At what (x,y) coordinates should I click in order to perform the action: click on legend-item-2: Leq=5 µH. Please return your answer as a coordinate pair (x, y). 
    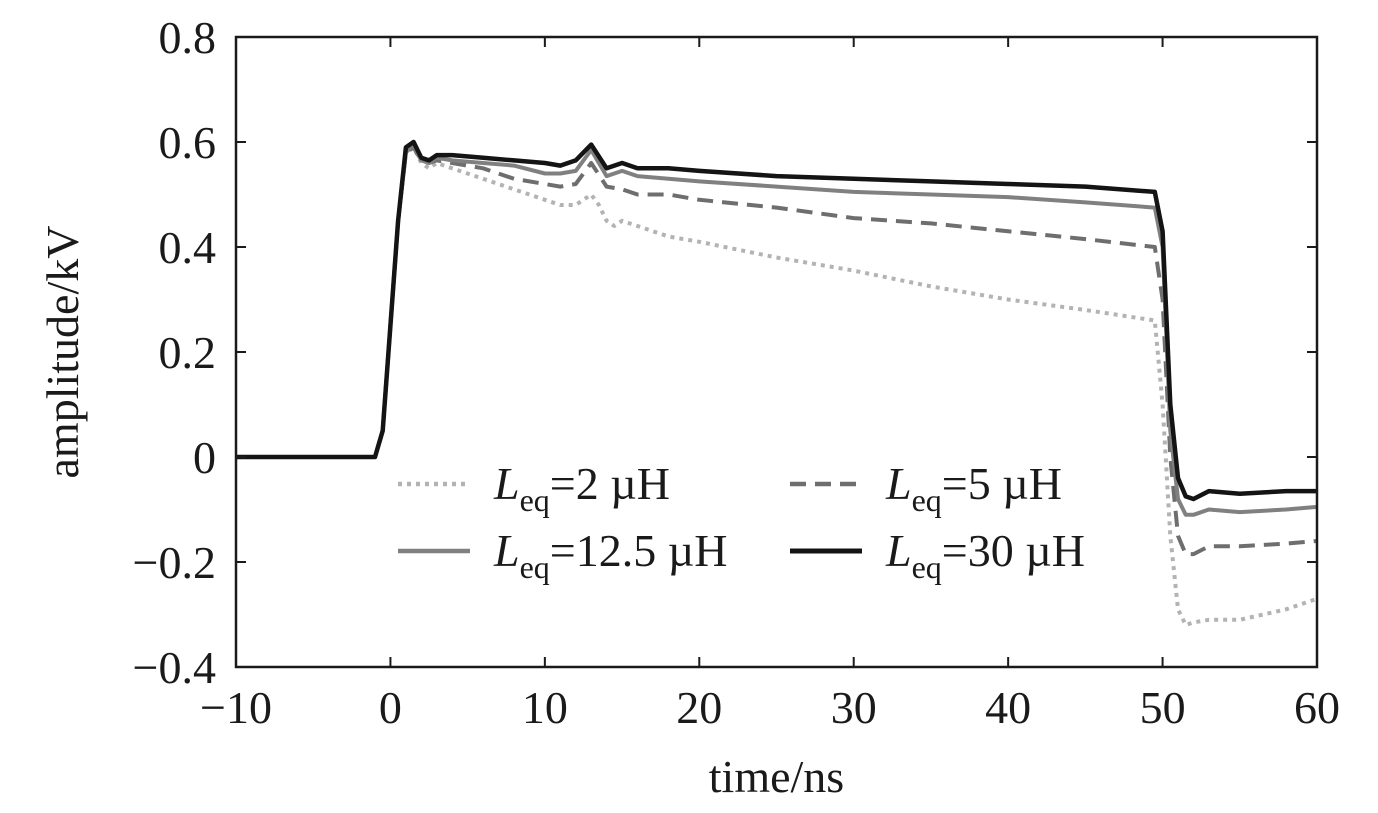
    Looking at the image, I should click on (926, 488).